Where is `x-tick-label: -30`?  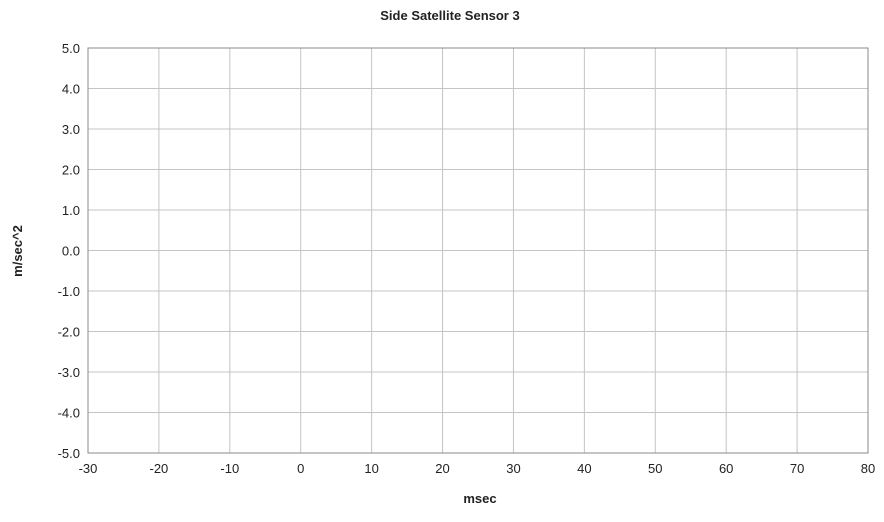 x-tick-label: -30 is located at coordinates (88, 468).